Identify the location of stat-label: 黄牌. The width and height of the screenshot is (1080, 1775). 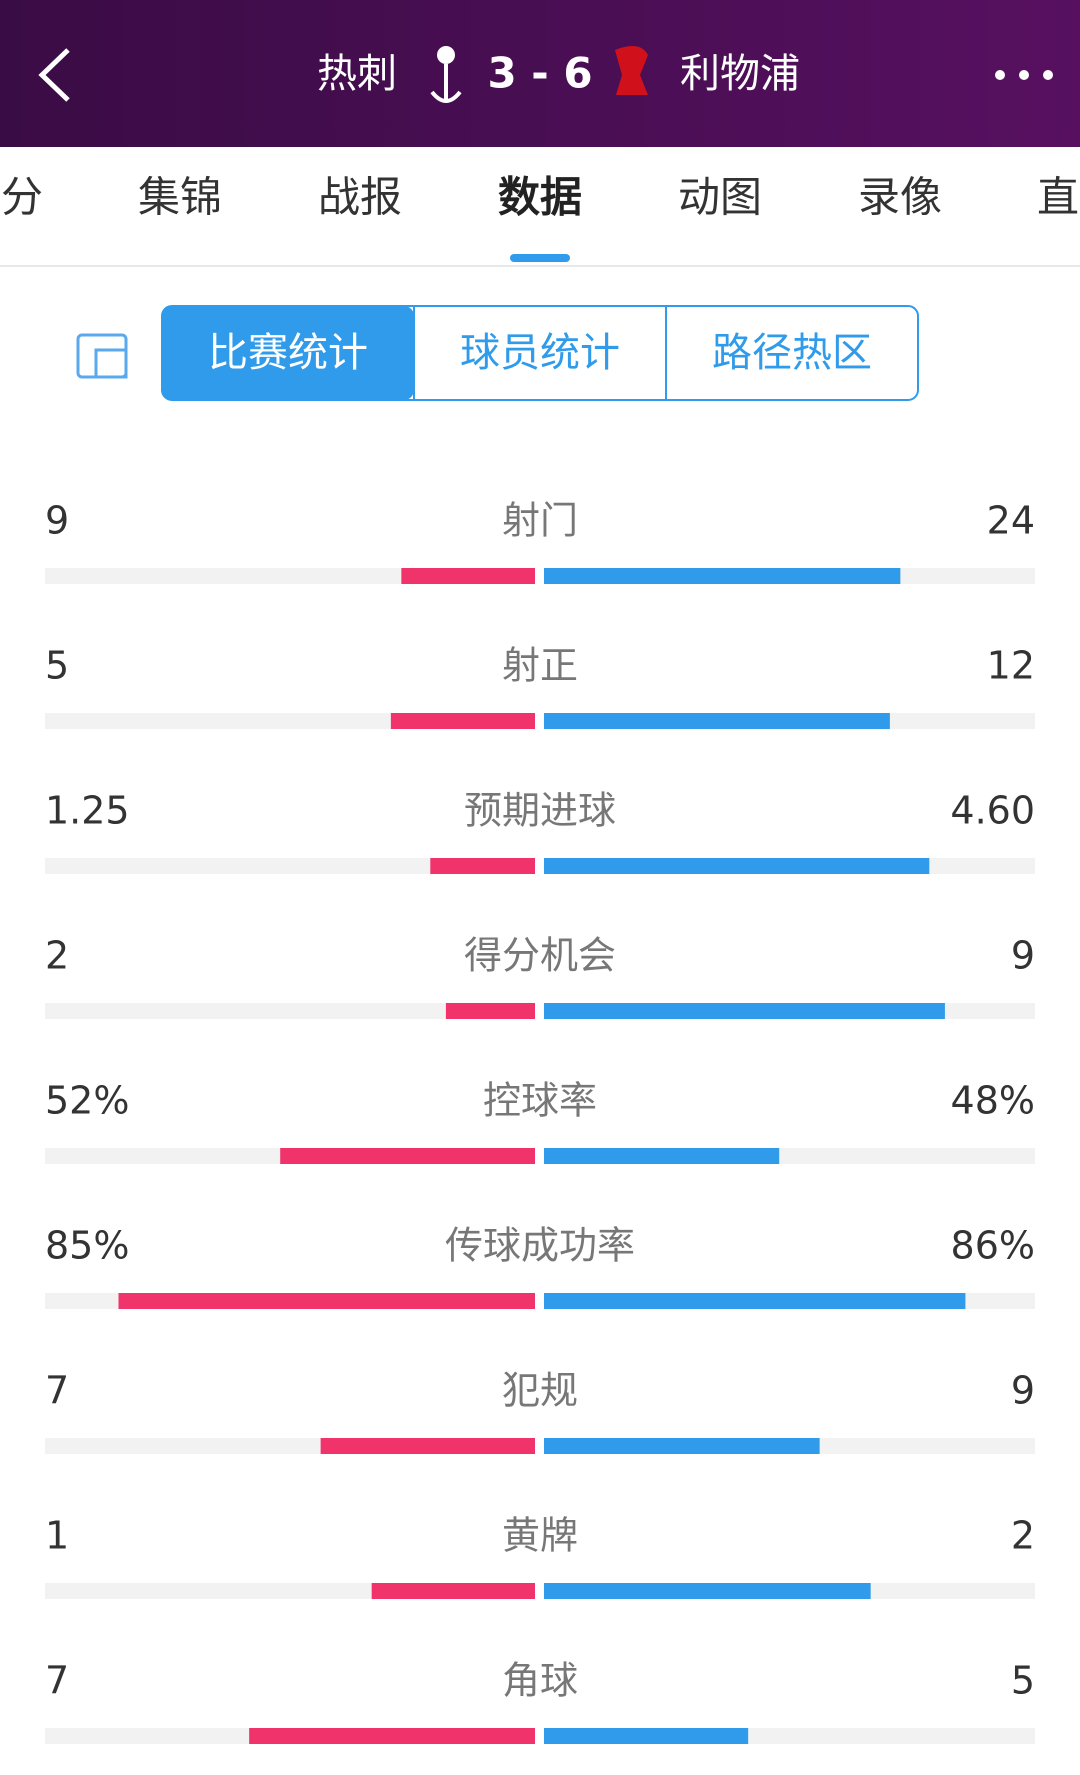
(540, 1536).